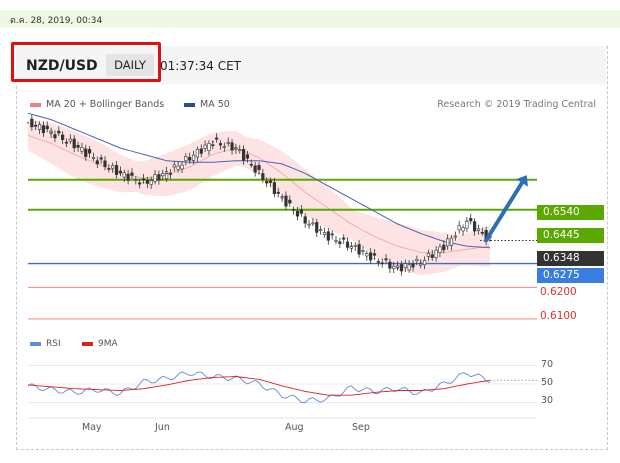  I want to click on highlight-box, so click(86, 62).